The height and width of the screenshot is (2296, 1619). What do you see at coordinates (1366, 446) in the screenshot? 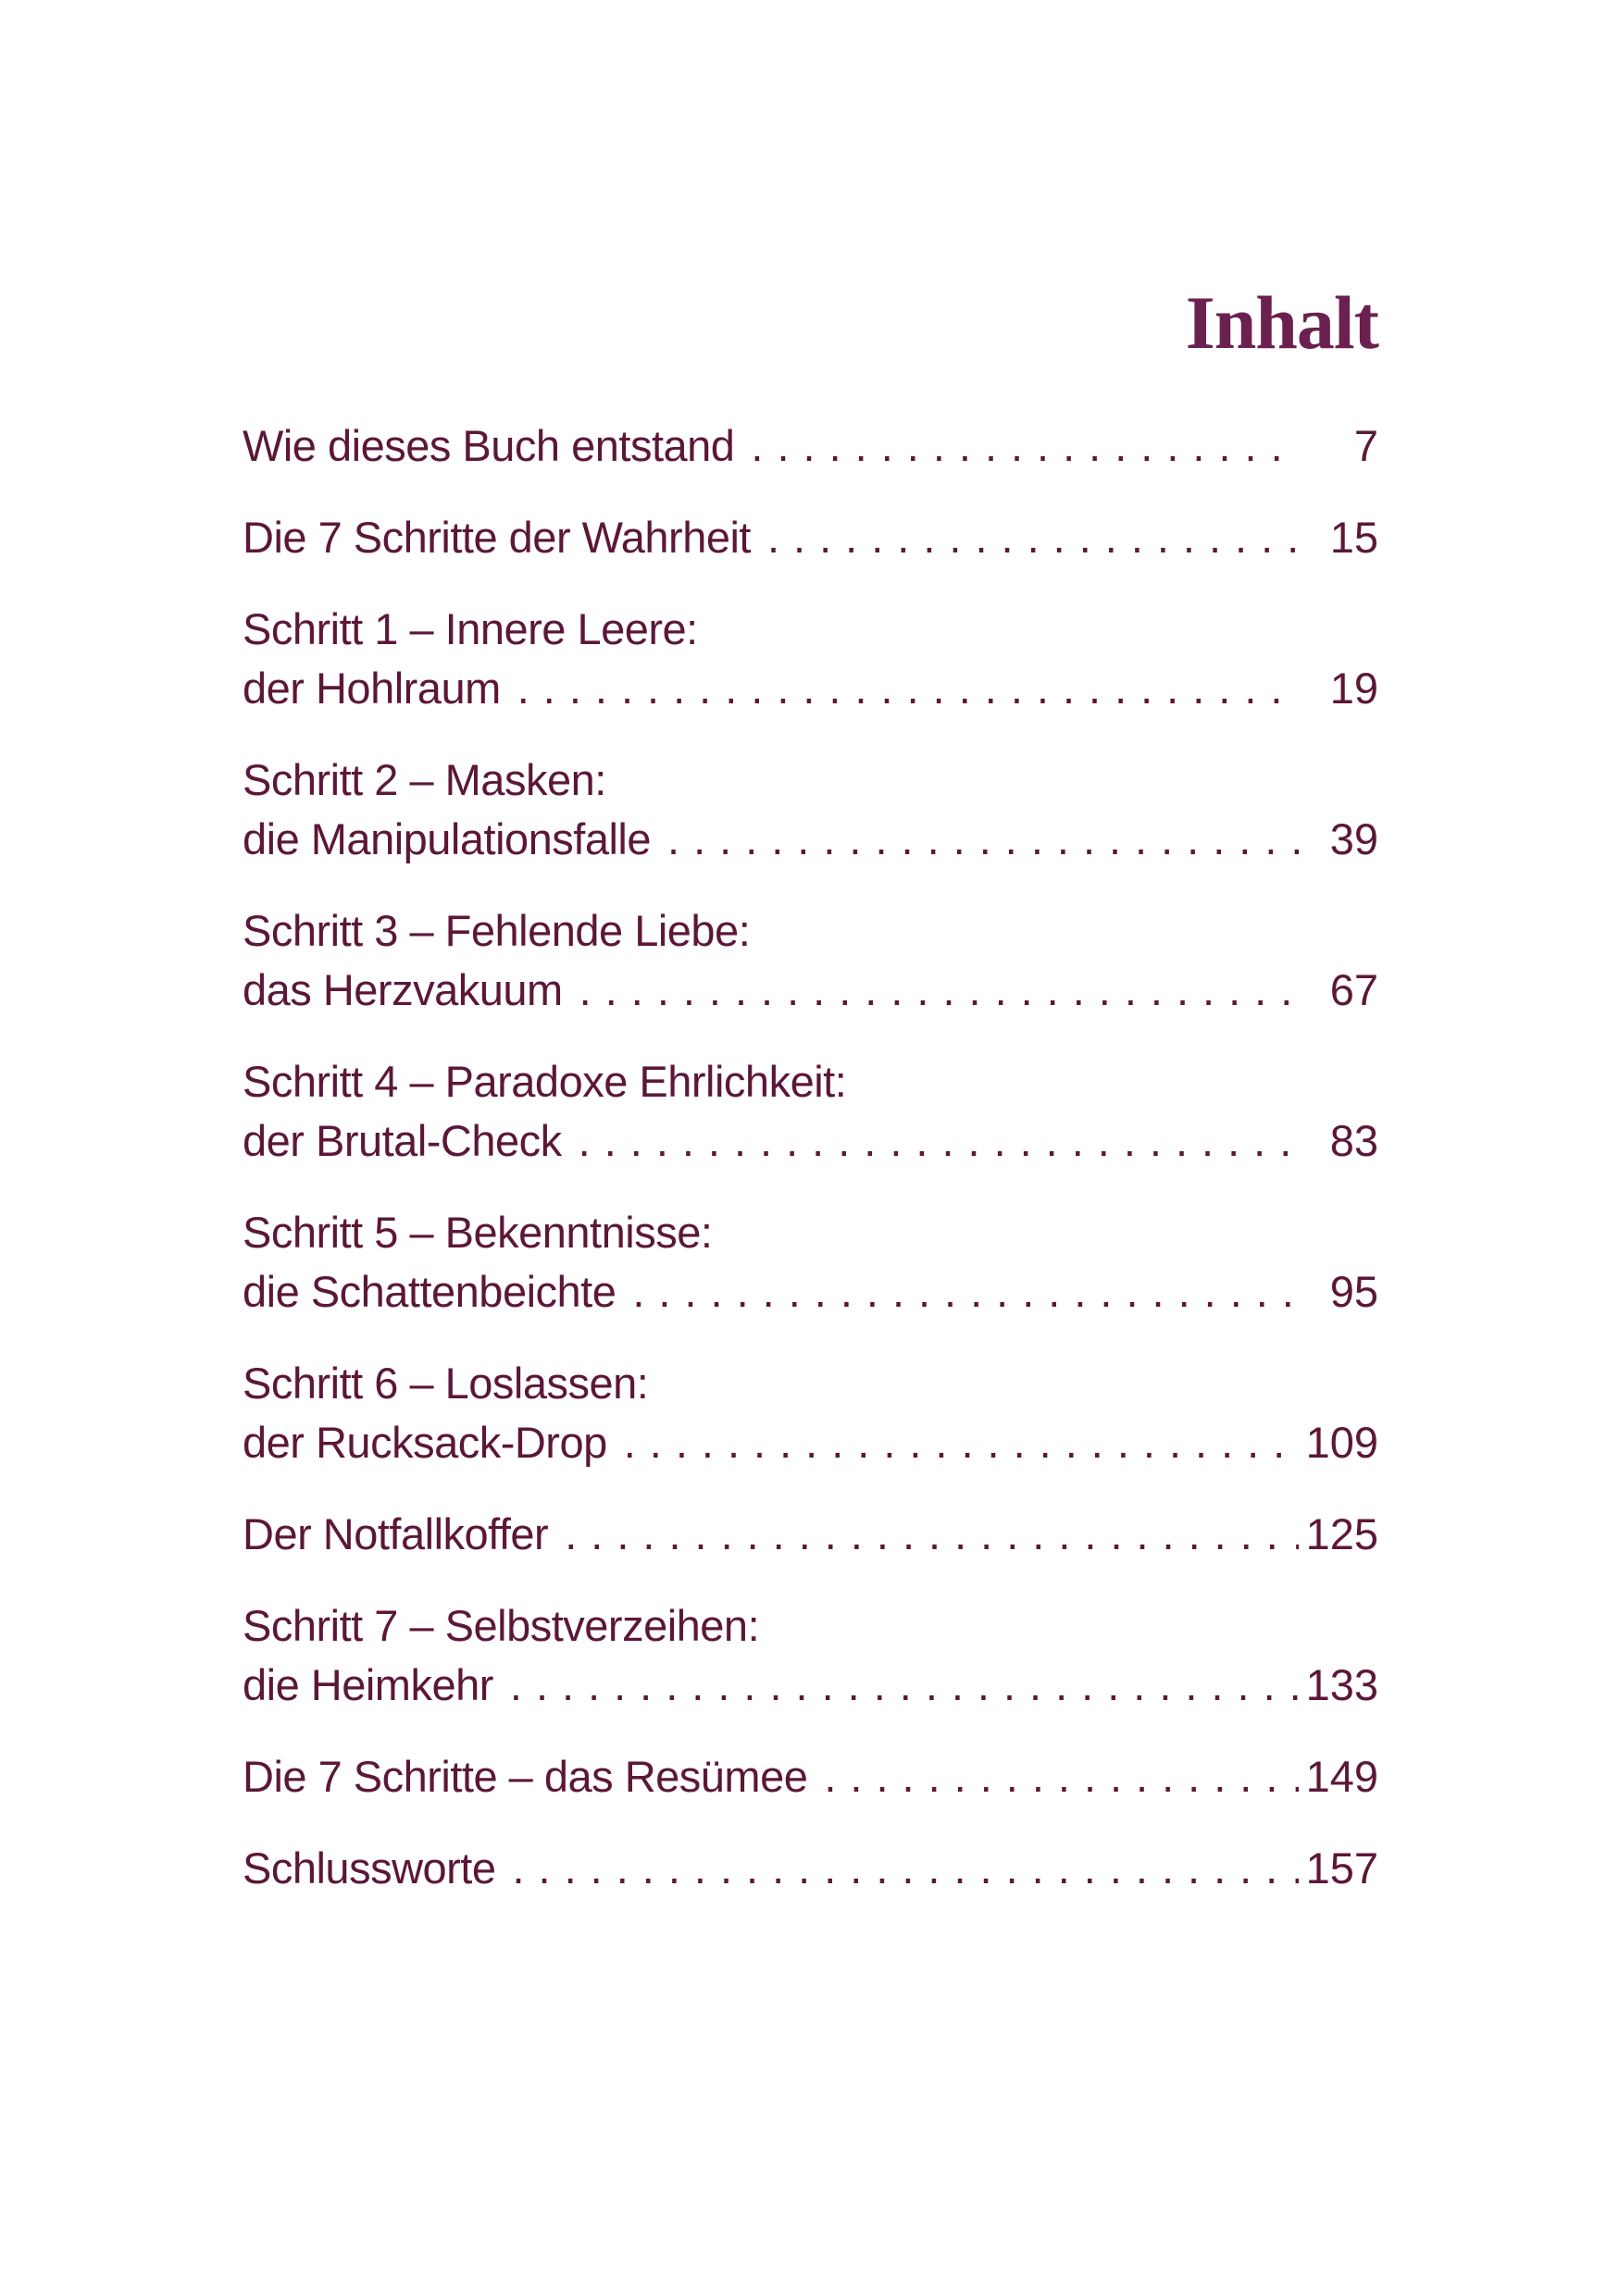
I see `toc-page-number: 7` at bounding box center [1366, 446].